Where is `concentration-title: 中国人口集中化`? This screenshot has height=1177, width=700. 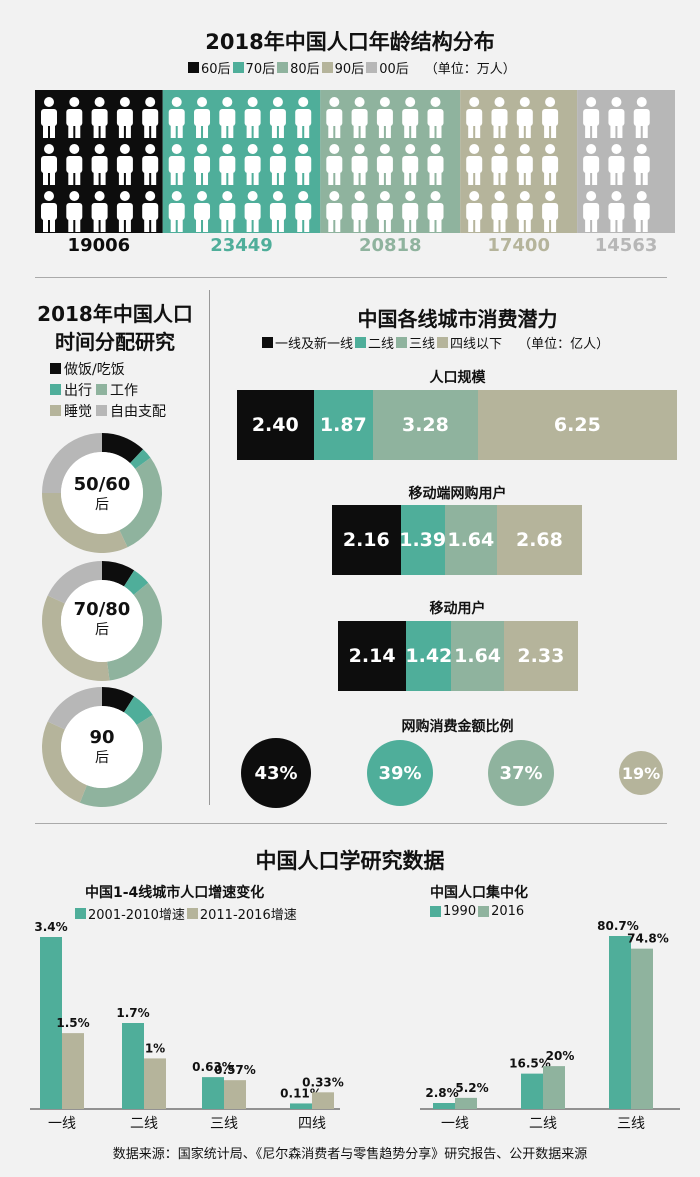
concentration-title: 中国人口集中化 is located at coordinates (479, 893).